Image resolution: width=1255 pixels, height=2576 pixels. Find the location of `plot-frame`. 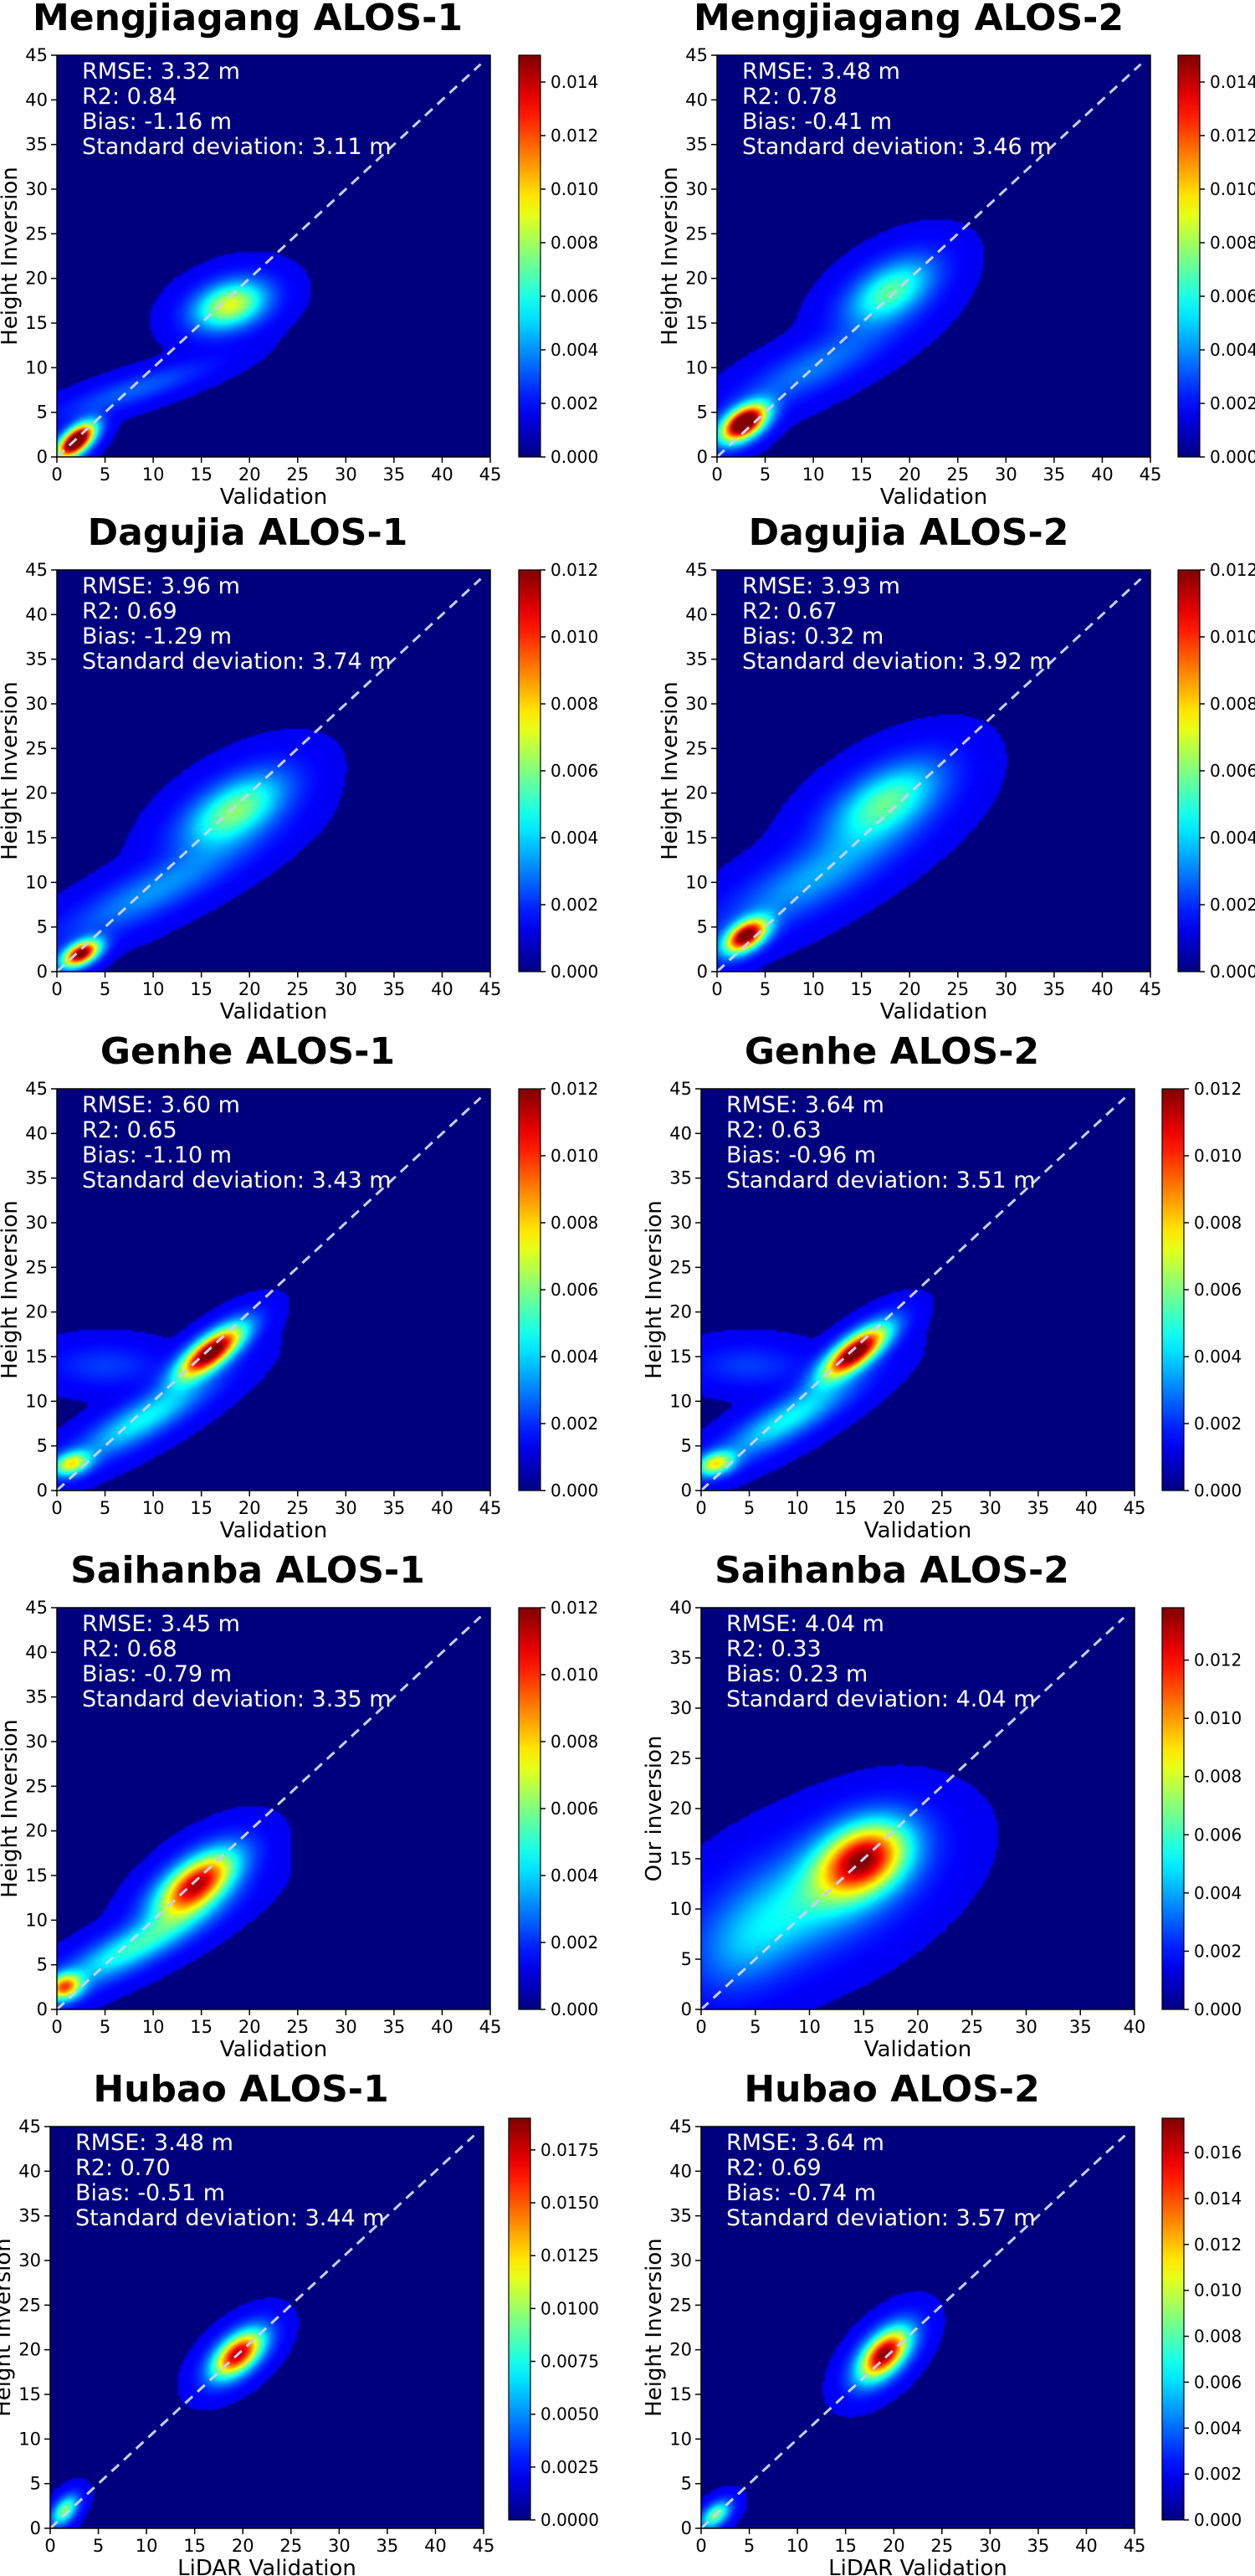

plot-frame is located at coordinates (918, 1289).